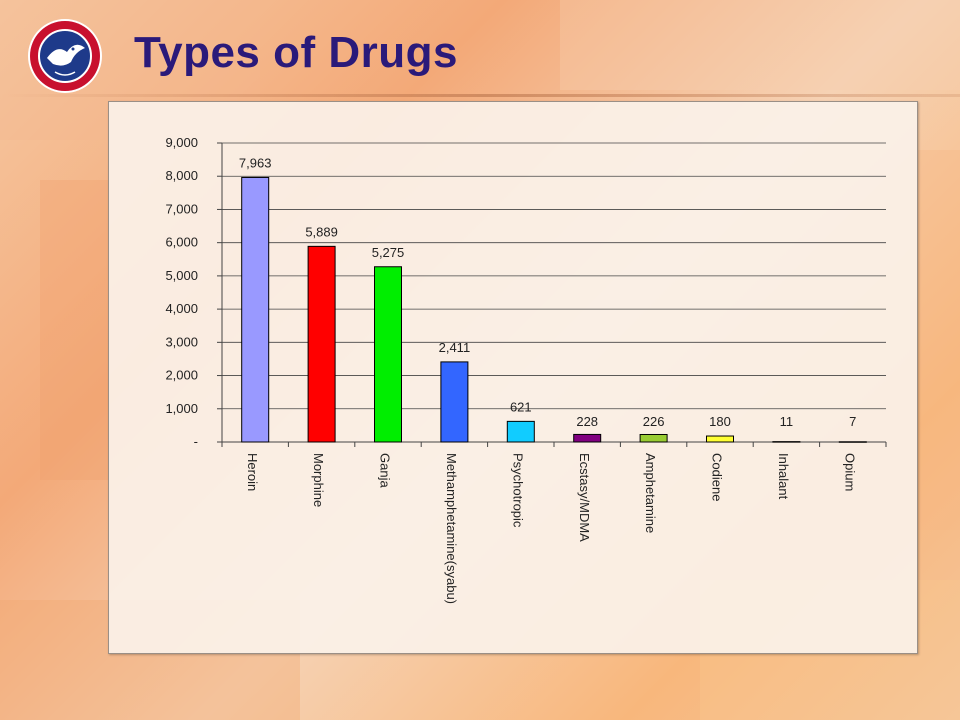 This screenshot has width=960, height=720. What do you see at coordinates (650, 493) in the screenshot?
I see `category-label: Amphetamine` at bounding box center [650, 493].